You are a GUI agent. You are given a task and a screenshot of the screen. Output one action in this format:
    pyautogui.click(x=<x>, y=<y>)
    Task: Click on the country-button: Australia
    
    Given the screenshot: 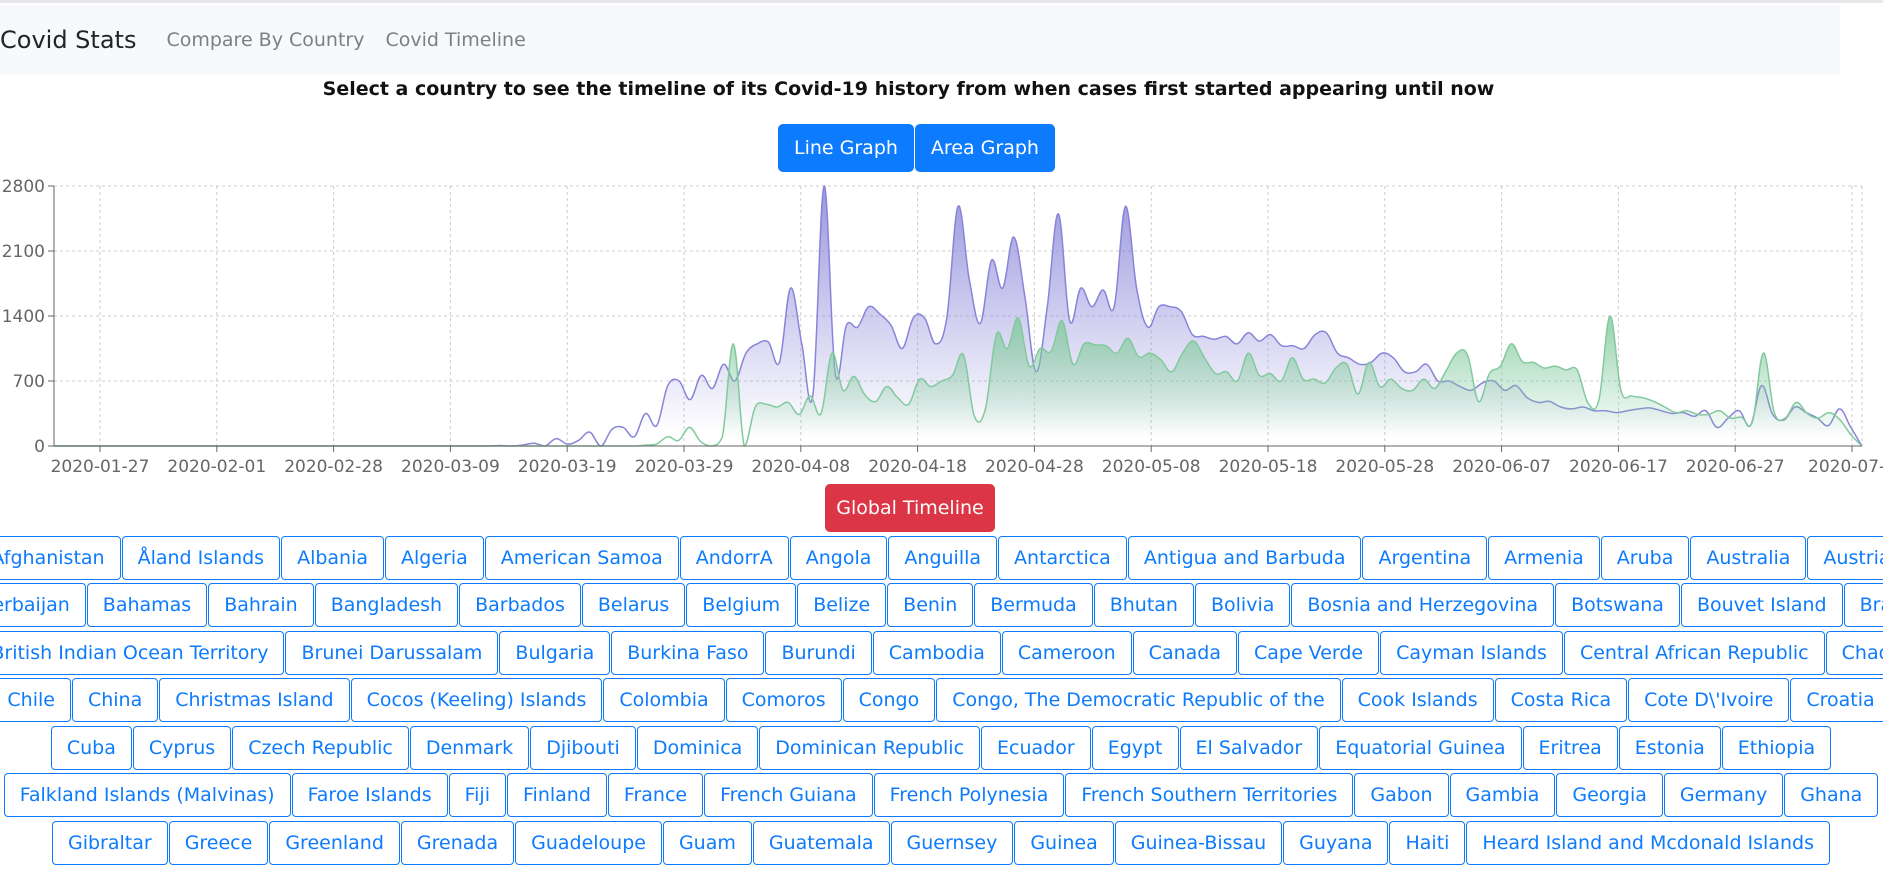 What is the action you would take?
    pyautogui.click(x=1748, y=557)
    